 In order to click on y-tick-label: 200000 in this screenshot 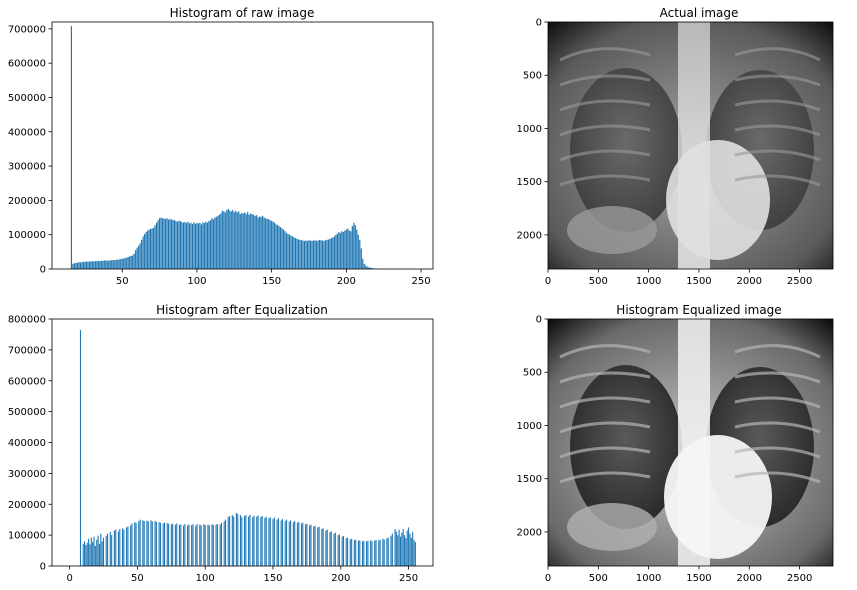, I will do `click(27, 505)`.